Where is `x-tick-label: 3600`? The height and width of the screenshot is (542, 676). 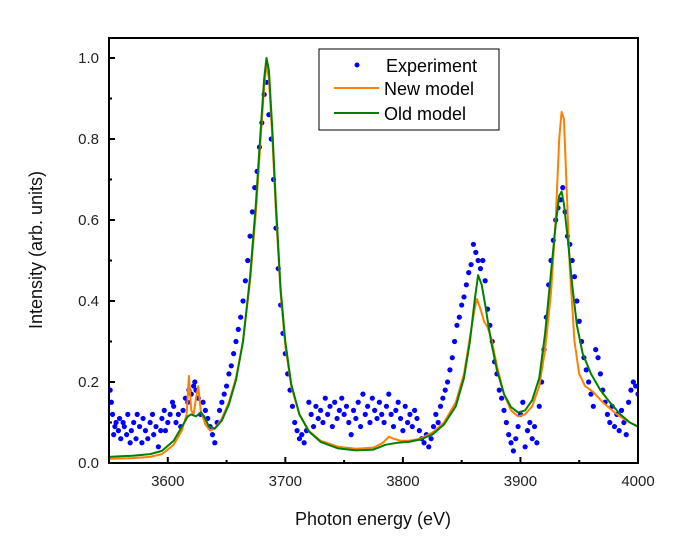
x-tick-label: 3600 is located at coordinates (167, 481).